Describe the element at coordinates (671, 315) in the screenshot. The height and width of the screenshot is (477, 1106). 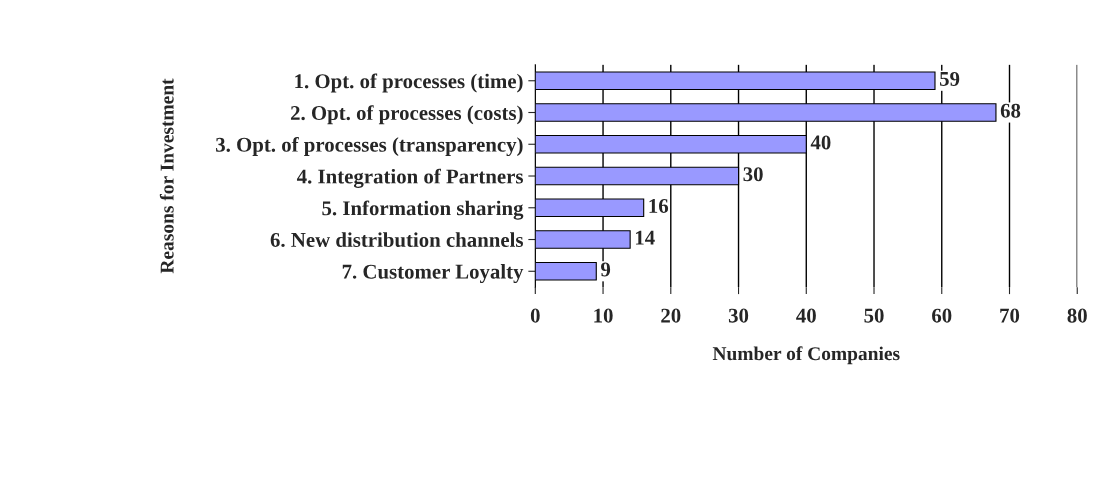
I see `x-tick-label: 20` at that location.